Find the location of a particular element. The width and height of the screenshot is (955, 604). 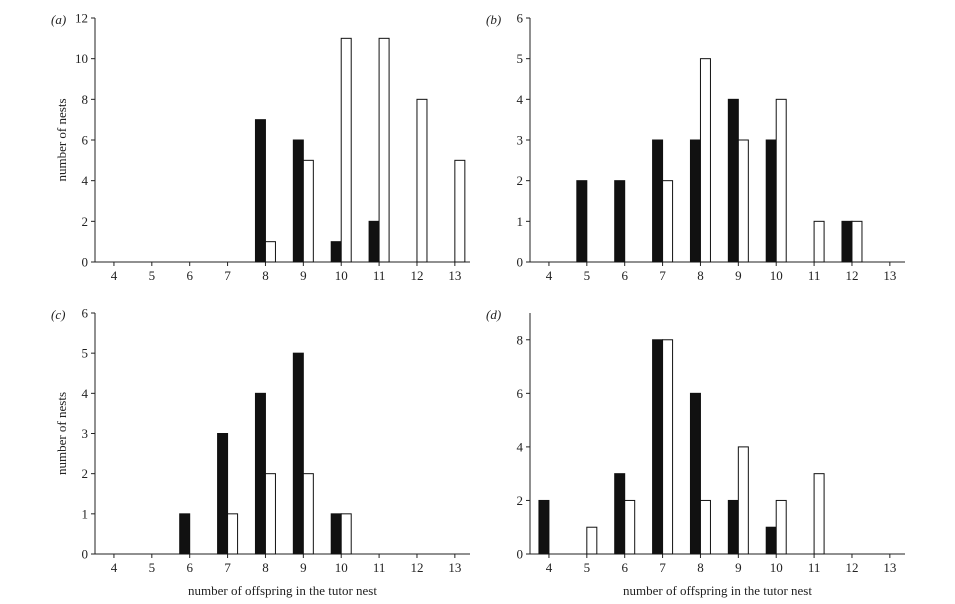

panel-label: (d) is located at coordinates (493, 314).